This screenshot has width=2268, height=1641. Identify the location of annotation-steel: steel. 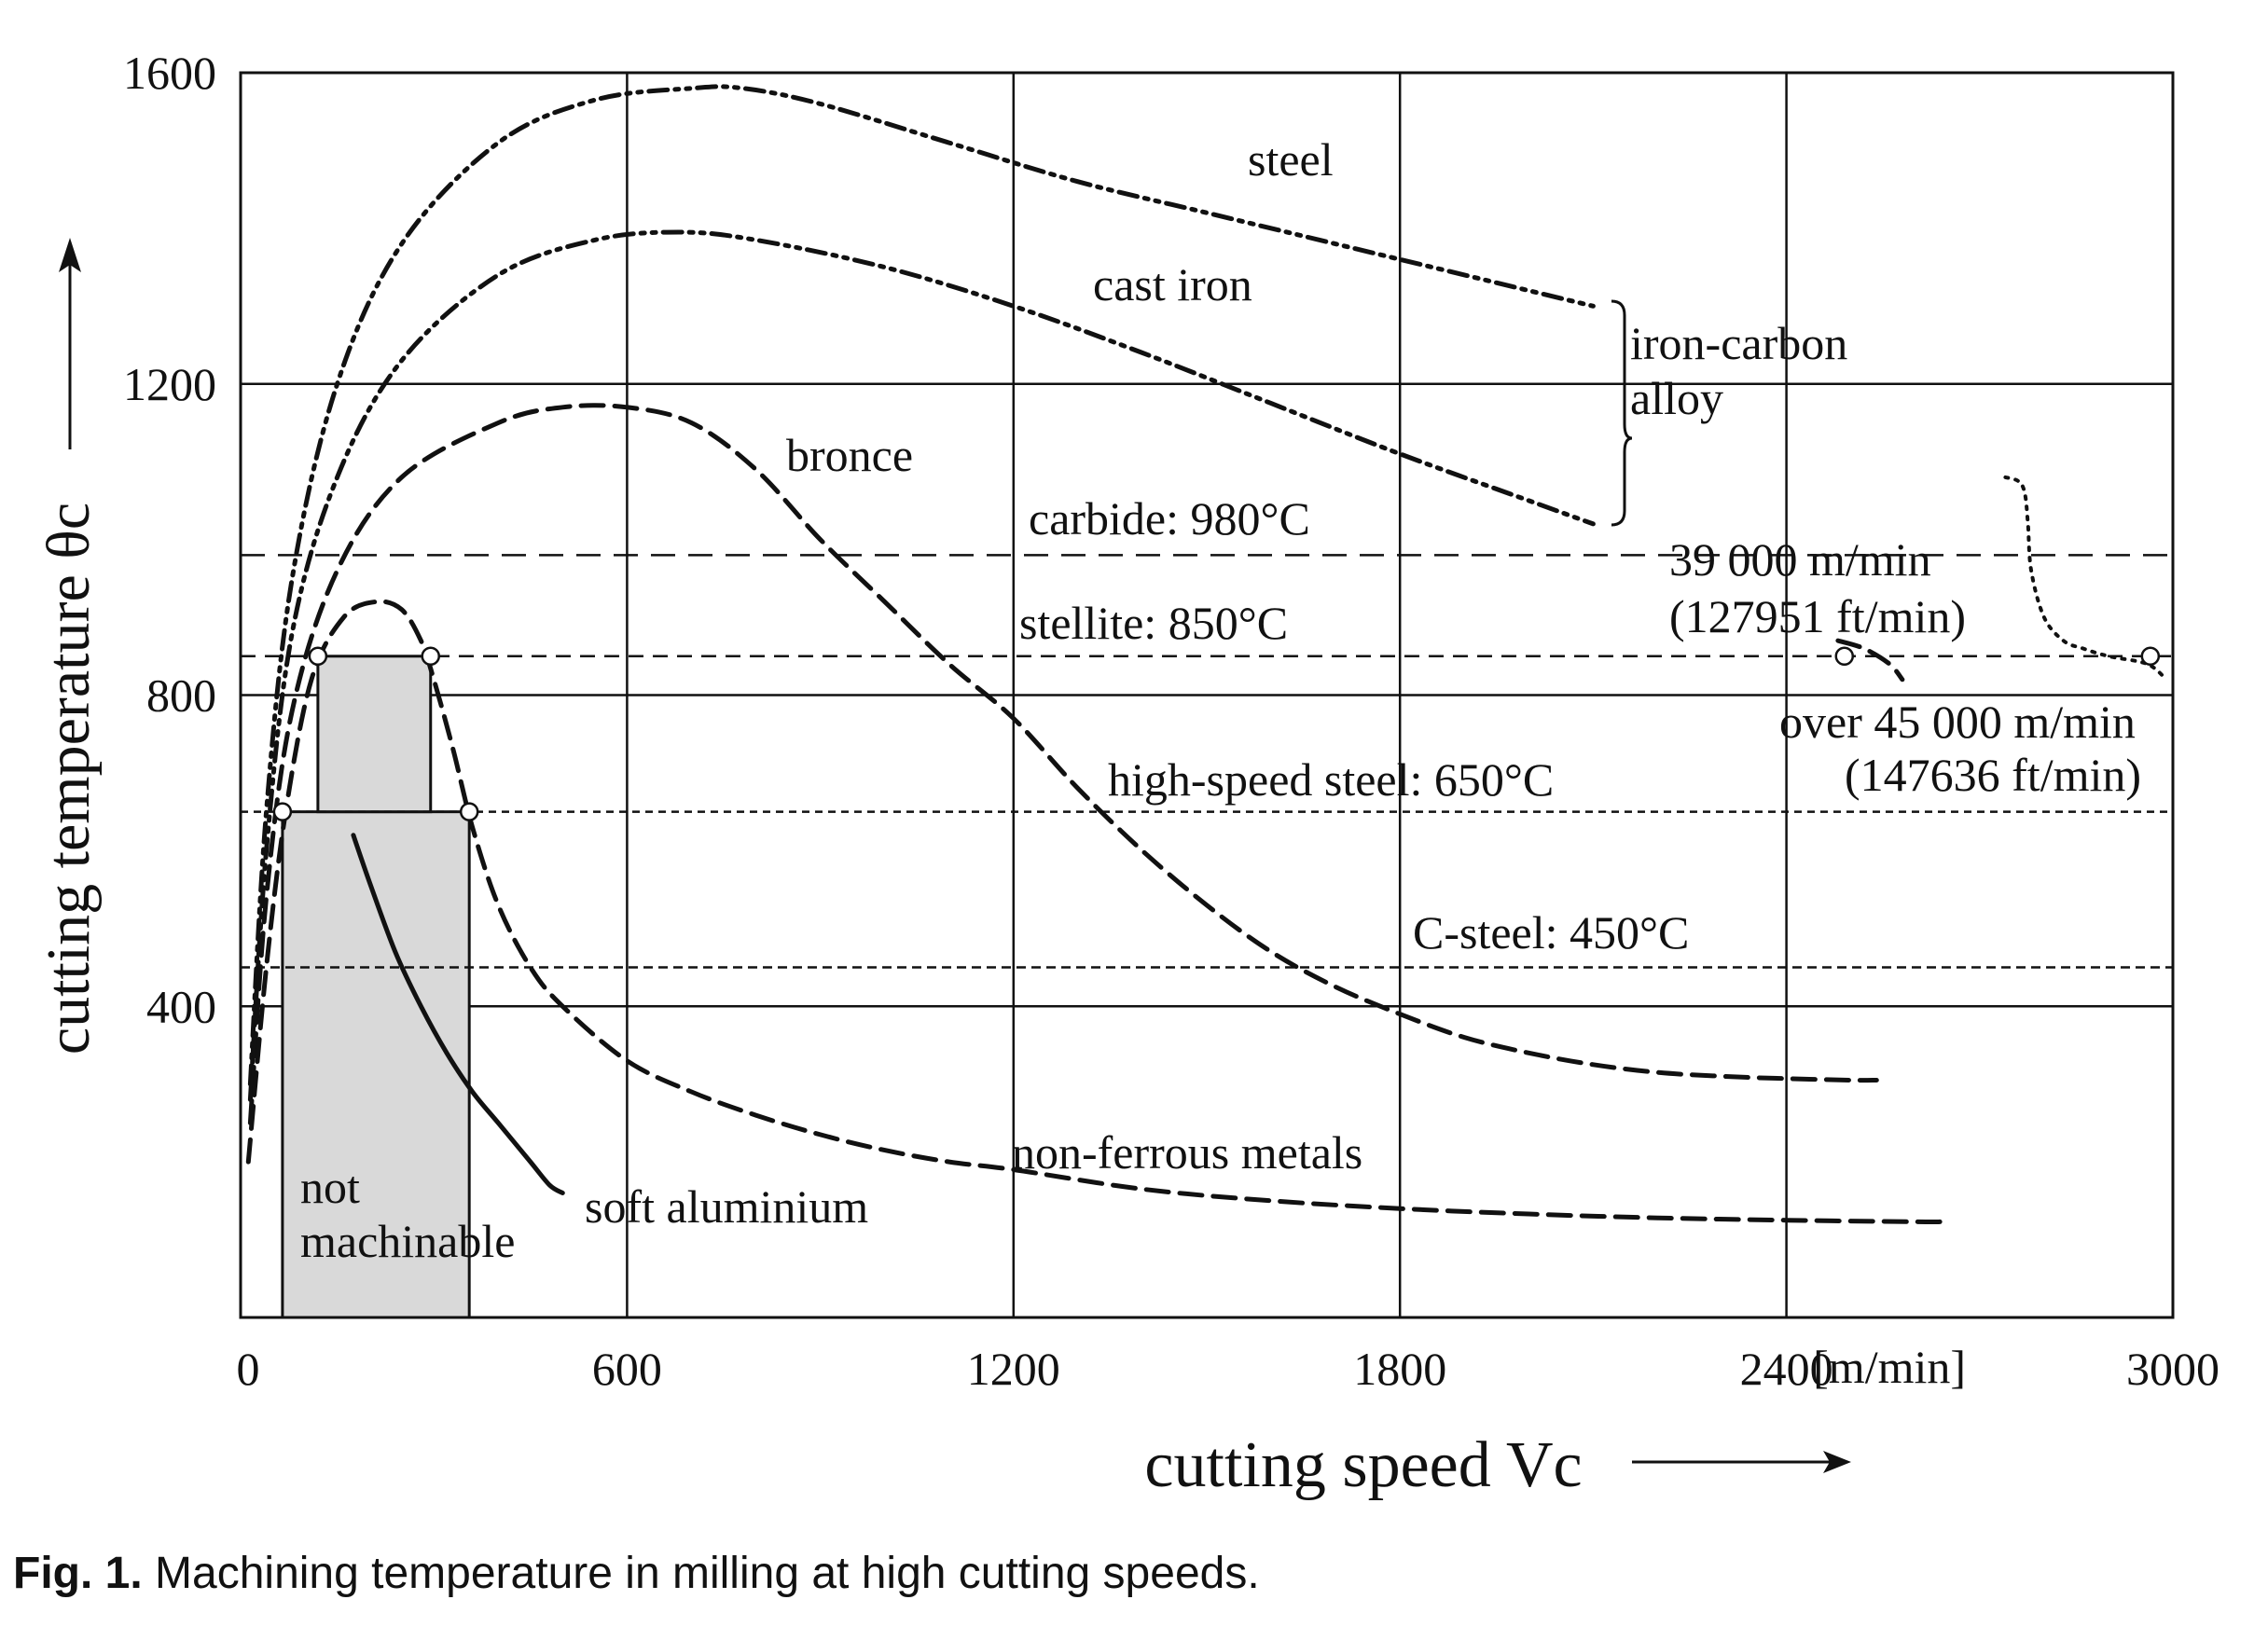
(1291, 159).